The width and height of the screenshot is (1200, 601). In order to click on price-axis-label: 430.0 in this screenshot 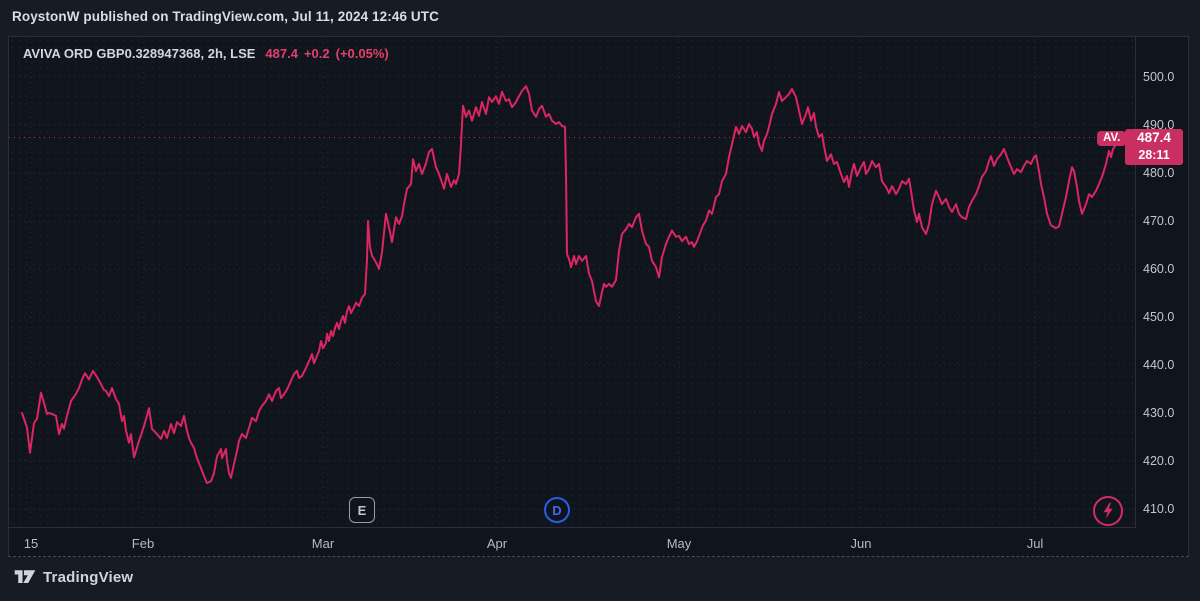, I will do `click(1159, 413)`.